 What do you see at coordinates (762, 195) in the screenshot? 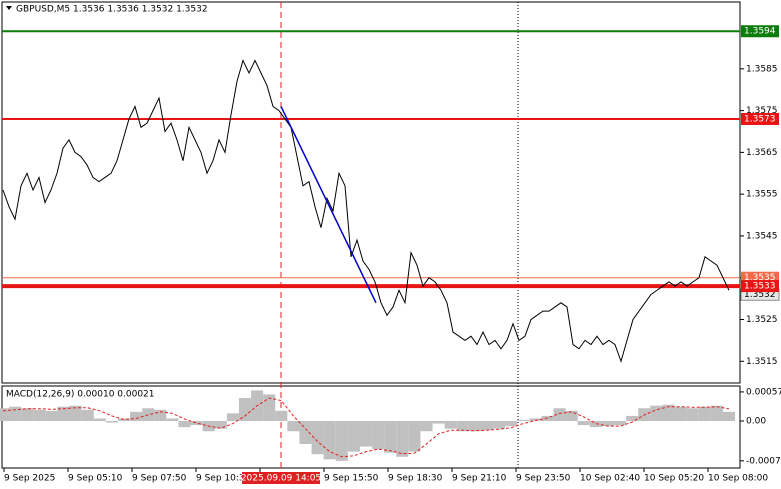
I see `y-tick-label: 1.3555` at bounding box center [762, 195].